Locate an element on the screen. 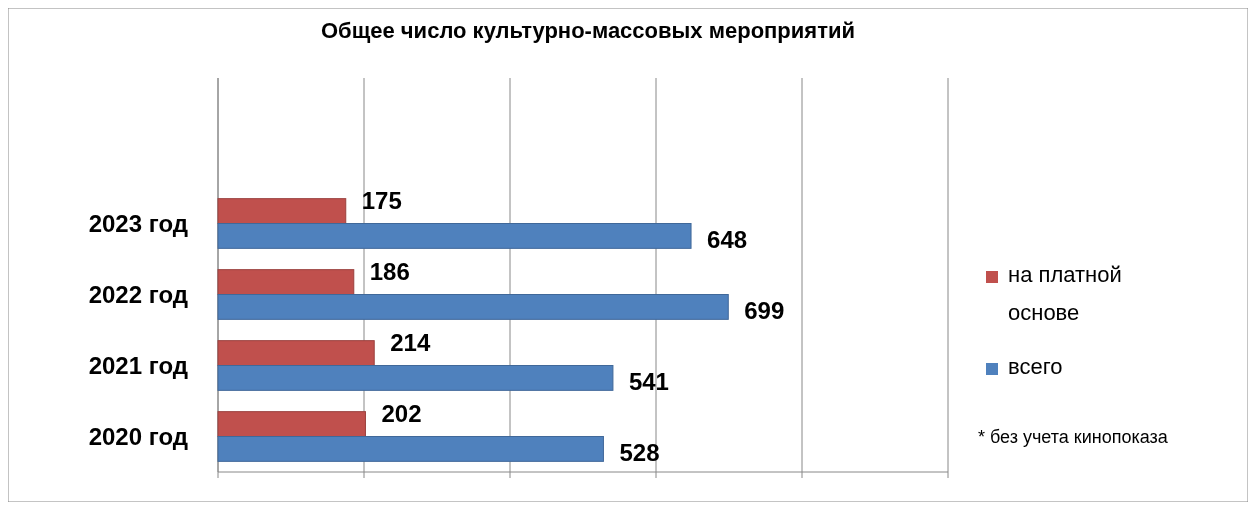 This screenshot has height=510, width=1260. data-label: 186 is located at coordinates (389, 272).